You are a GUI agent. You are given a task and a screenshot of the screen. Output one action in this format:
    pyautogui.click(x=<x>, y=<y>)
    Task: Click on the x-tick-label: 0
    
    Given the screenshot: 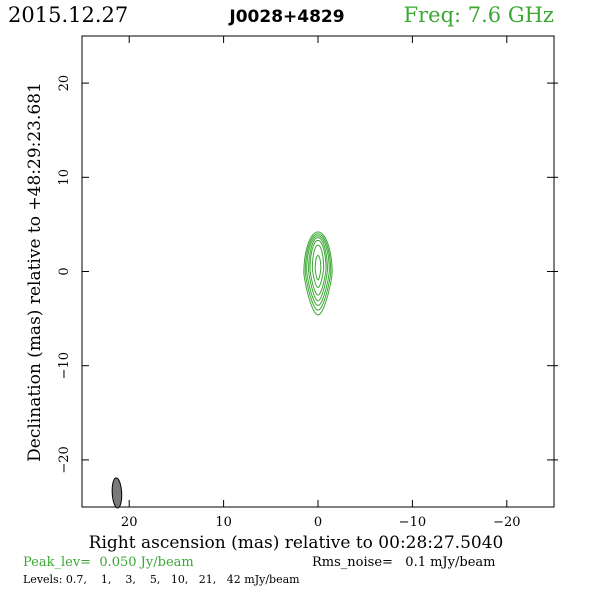 What is the action you would take?
    pyautogui.click(x=318, y=522)
    